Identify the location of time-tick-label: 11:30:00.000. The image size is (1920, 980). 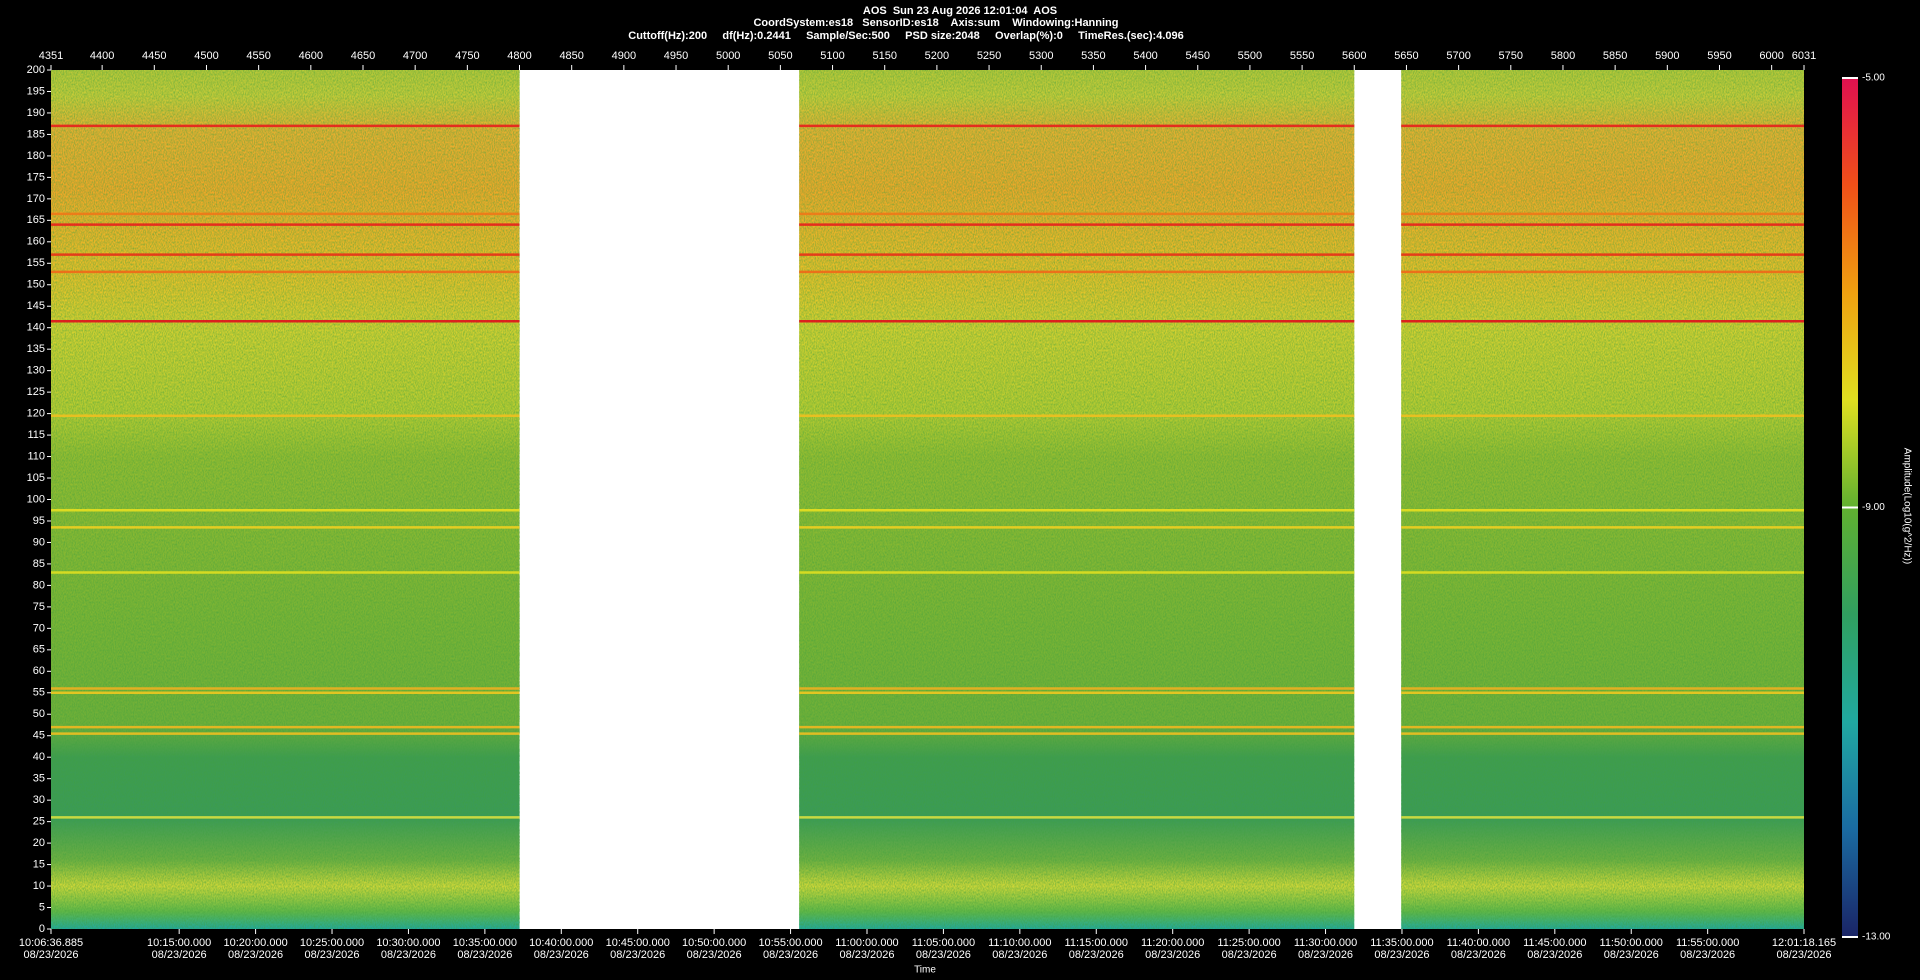
(1325, 943).